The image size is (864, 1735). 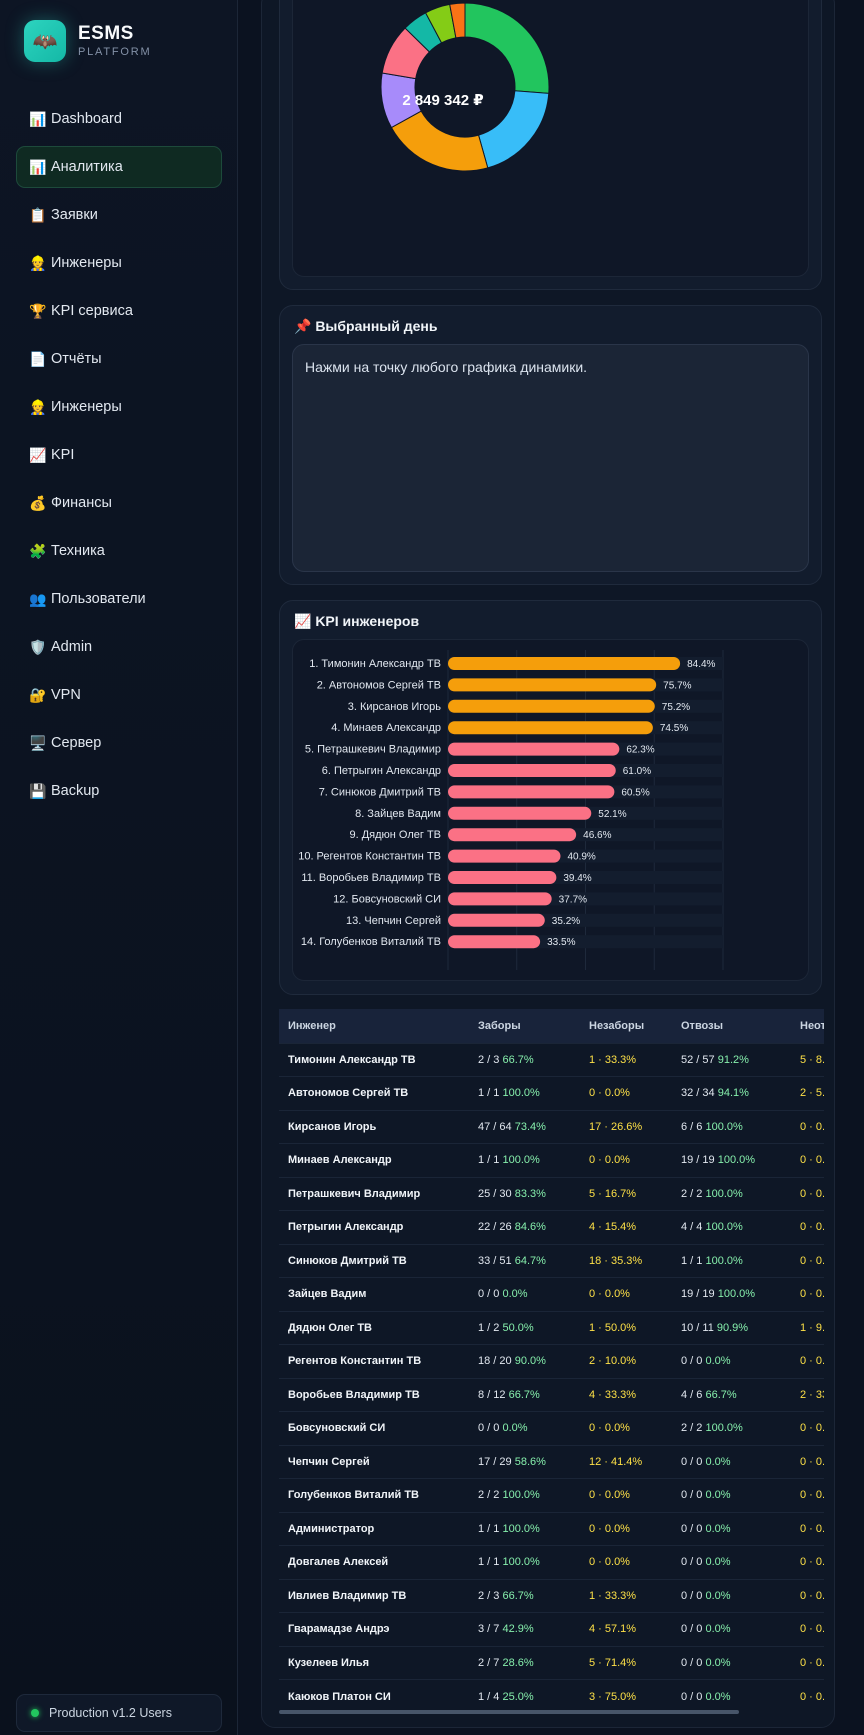 I want to click on missed-pickups-cell: 2 · 10.0%, so click(x=626, y=1361).